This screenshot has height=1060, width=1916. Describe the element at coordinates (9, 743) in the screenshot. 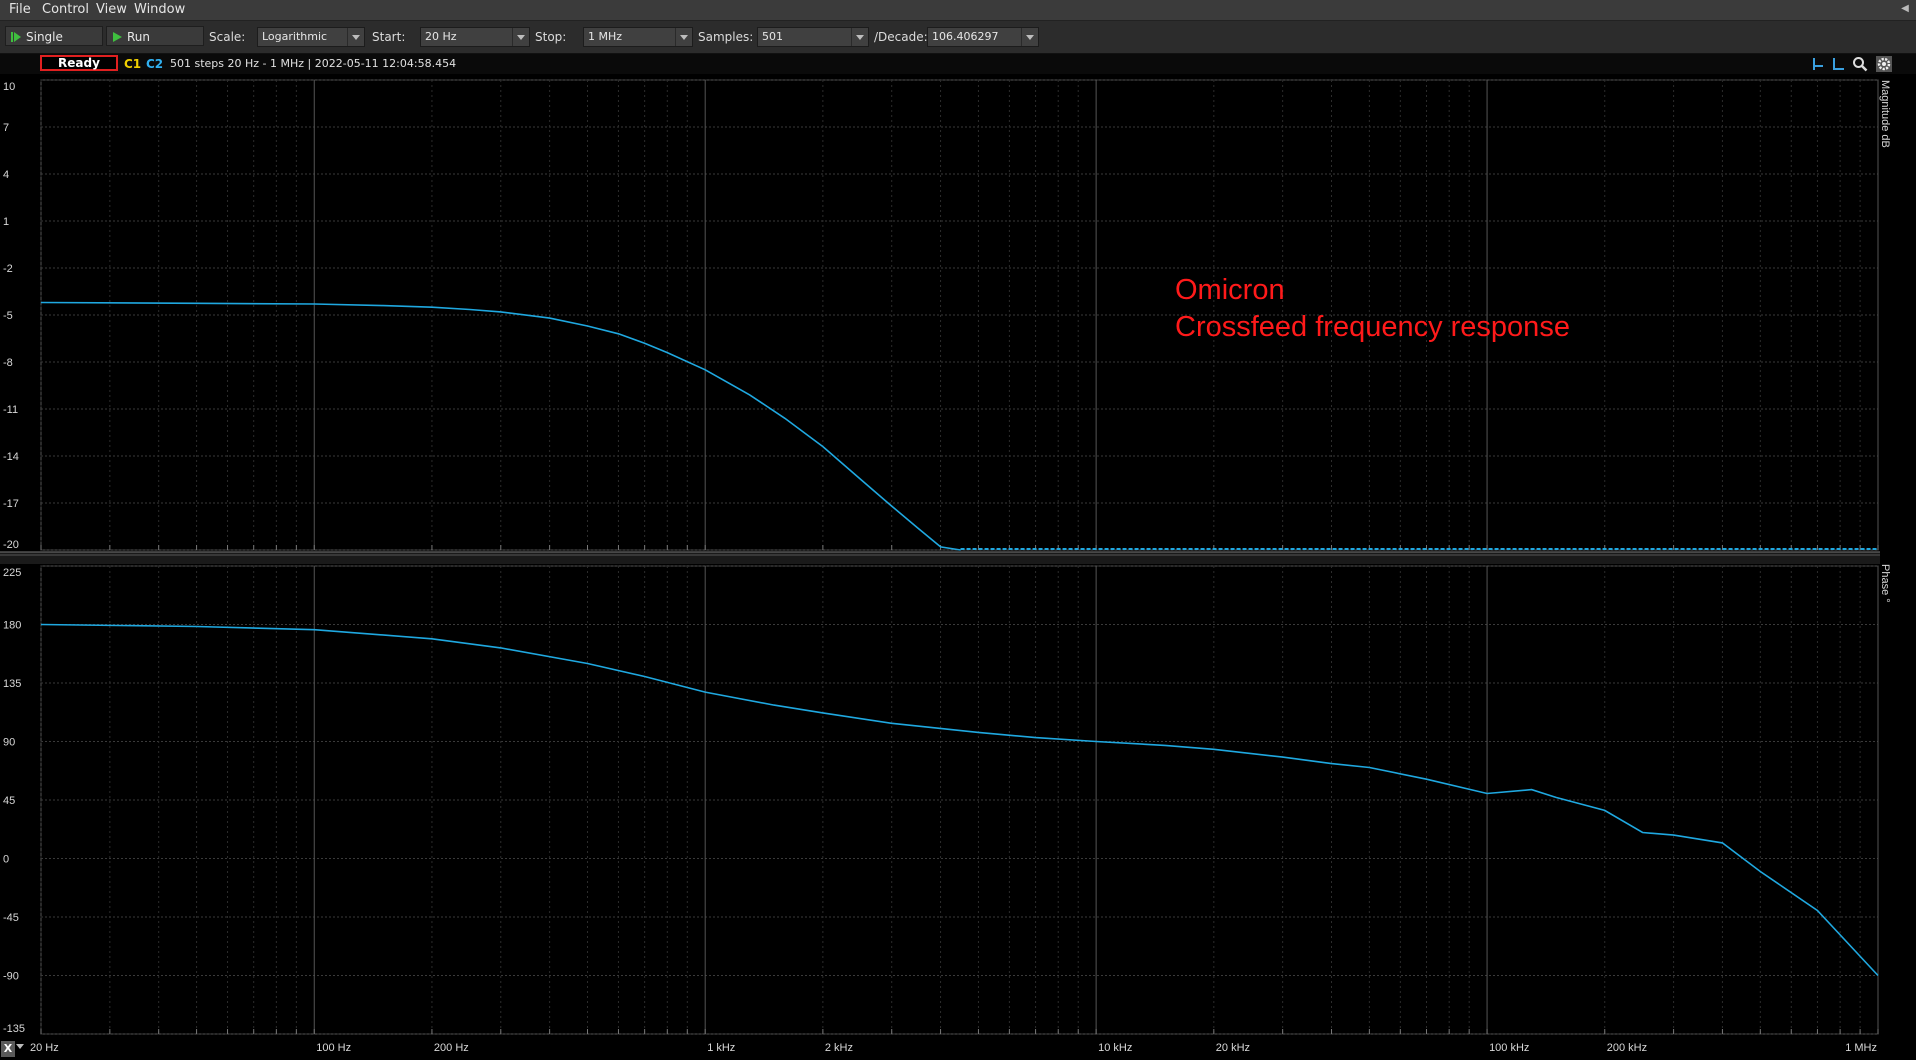

I see `phase-y-tick-label: 90` at that location.